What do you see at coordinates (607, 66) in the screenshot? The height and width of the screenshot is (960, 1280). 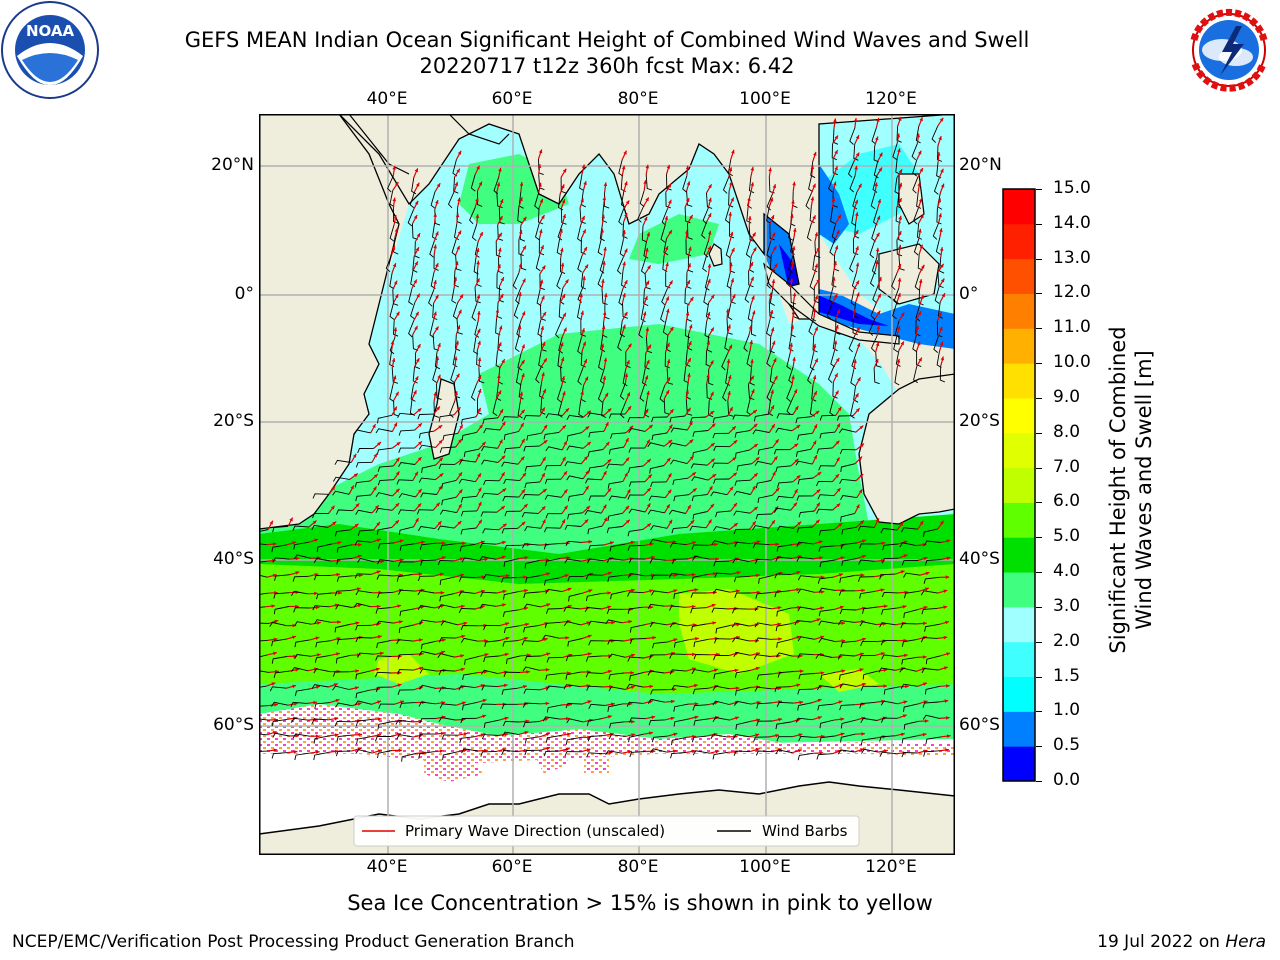 I see `chart-subtitle: 20220717 t12z 360h fcst Max: 6.42` at bounding box center [607, 66].